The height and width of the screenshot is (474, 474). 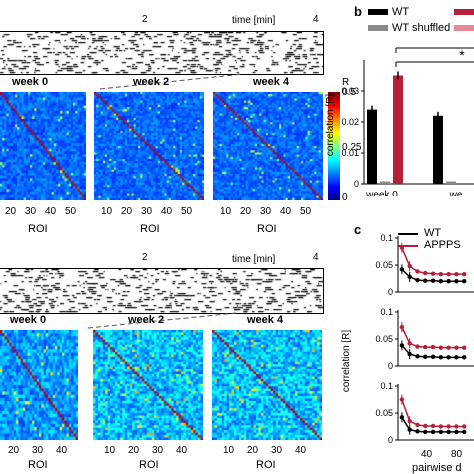 What do you see at coordinates (345, 197) in the screenshot?
I see `colorbar-tick-0: 0` at bounding box center [345, 197].